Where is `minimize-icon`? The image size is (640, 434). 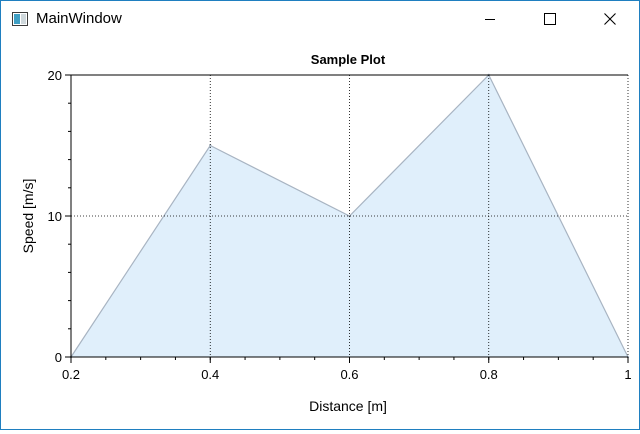 minimize-icon is located at coordinates (490, 19).